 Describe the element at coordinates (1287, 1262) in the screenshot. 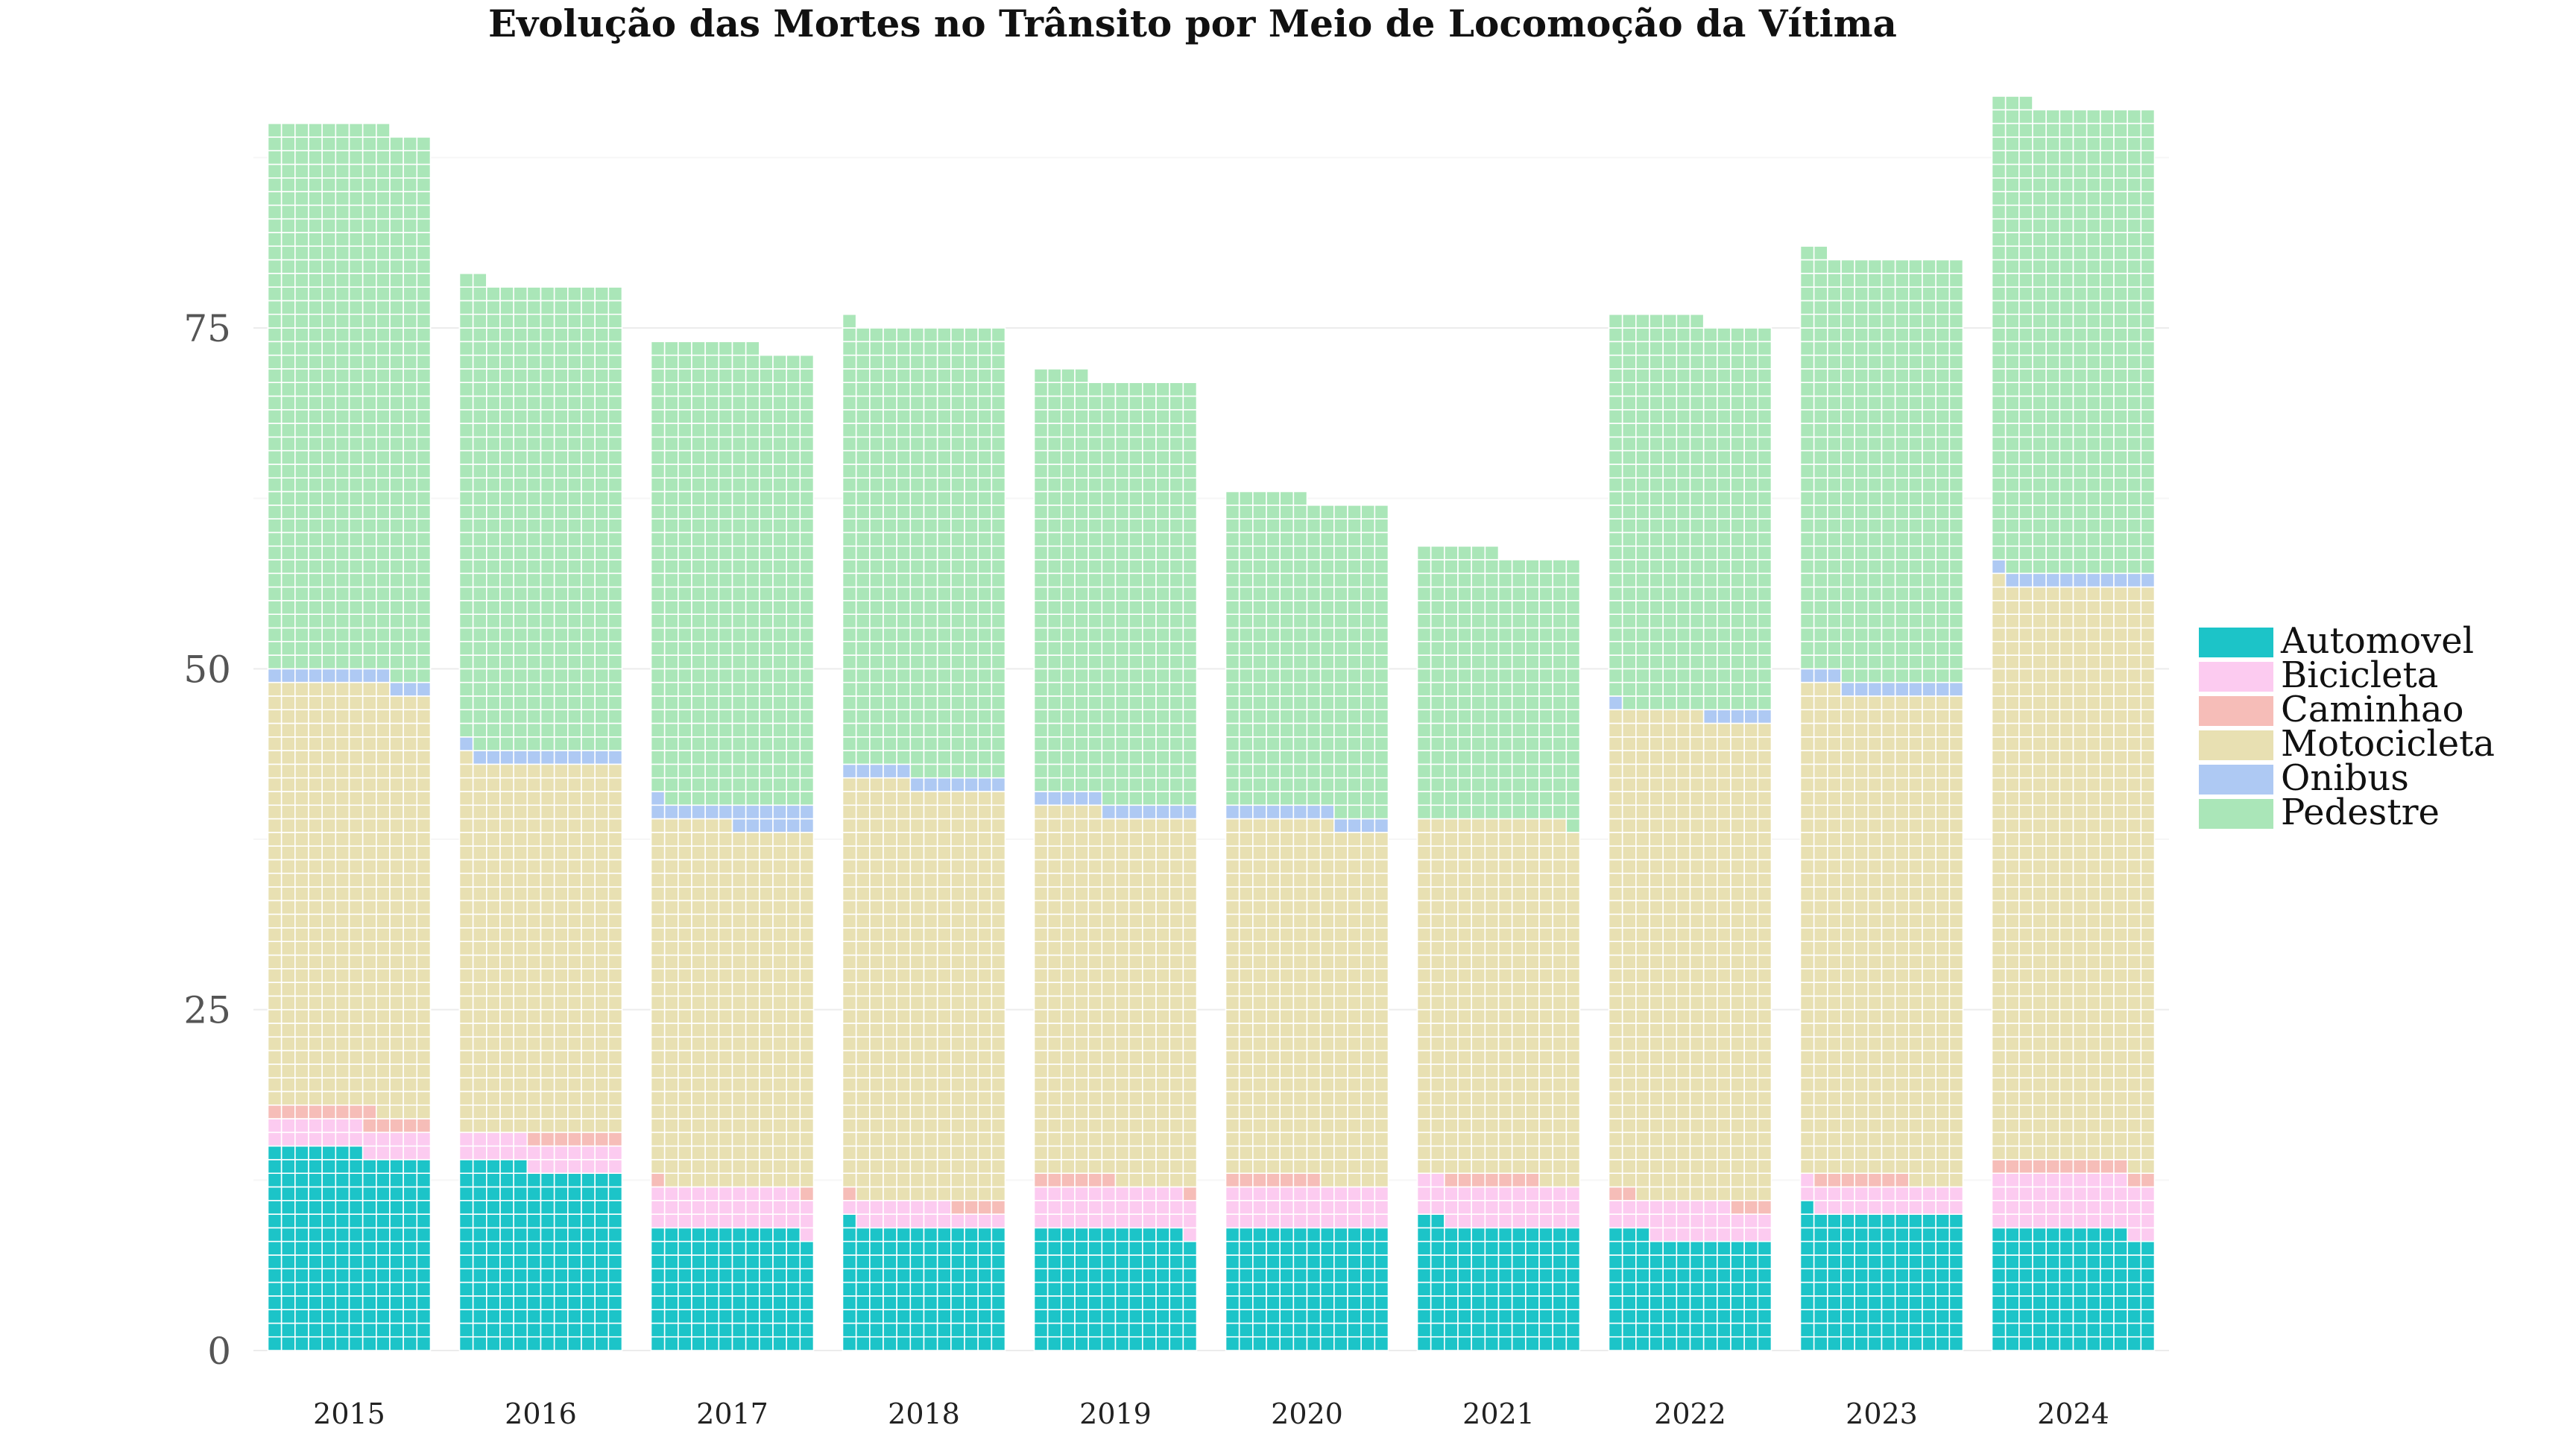

I see `cell-automovel-2020` at that location.